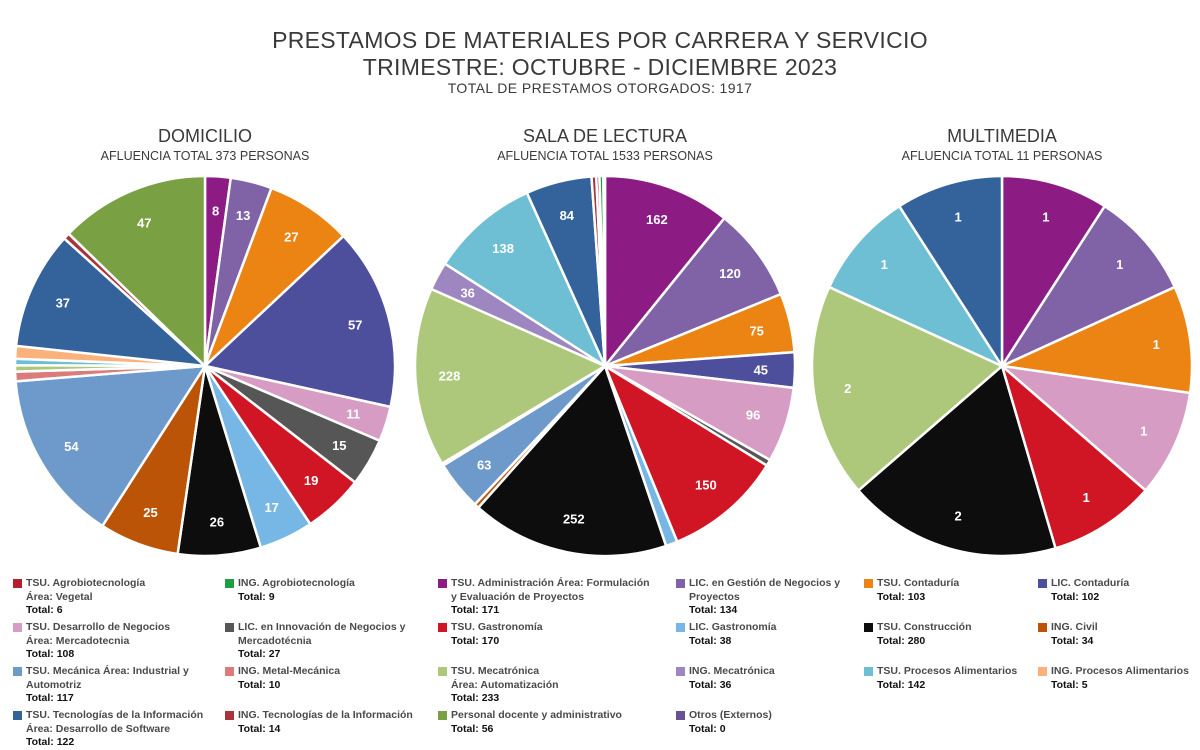 The width and height of the screenshot is (1200, 750). I want to click on data-label: 45, so click(761, 369).